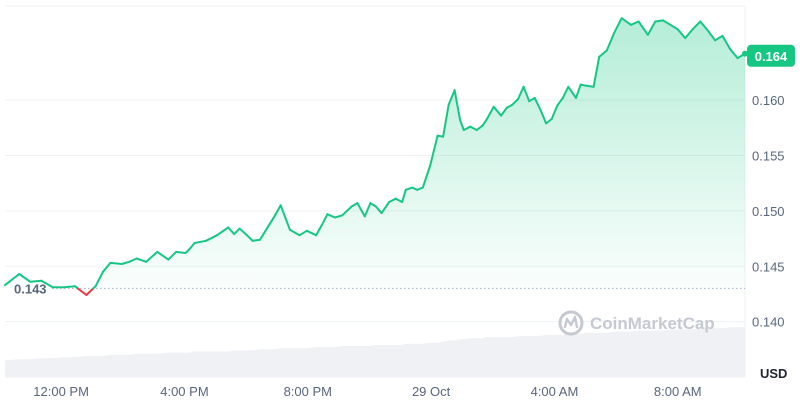 The width and height of the screenshot is (800, 400). I want to click on price-badge-background, so click(771, 55).